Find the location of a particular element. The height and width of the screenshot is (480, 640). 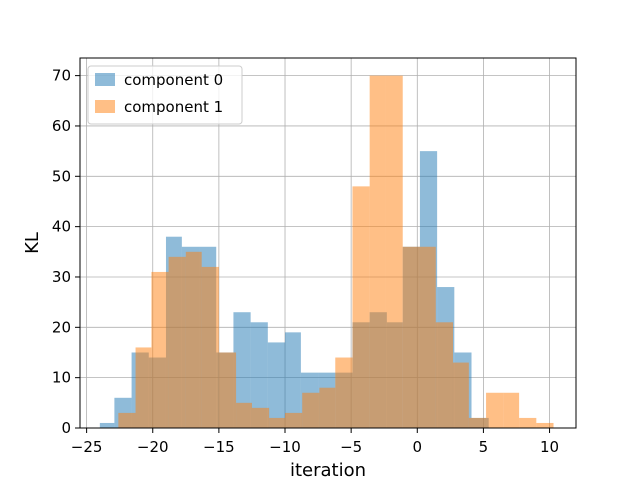

x-tick-label-2: −15 is located at coordinates (219, 447).